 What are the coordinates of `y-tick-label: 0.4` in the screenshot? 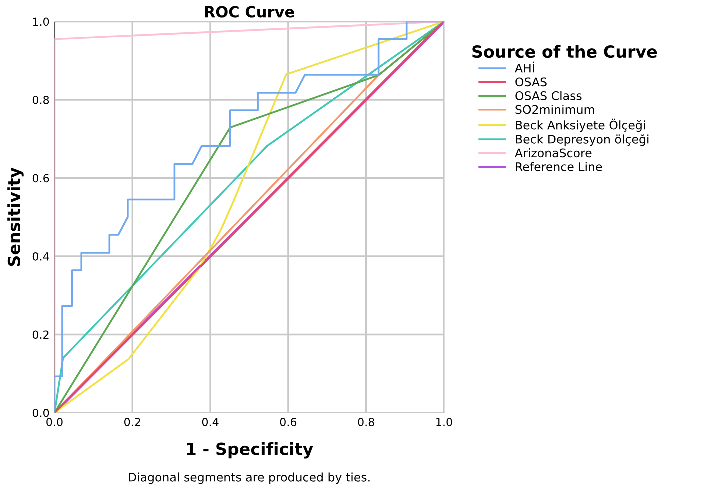 It's located at (41, 256).